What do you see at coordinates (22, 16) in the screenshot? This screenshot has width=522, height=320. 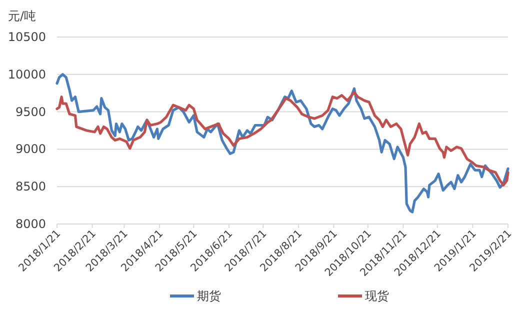 I see `y-axis-title: 元/吨` at bounding box center [22, 16].